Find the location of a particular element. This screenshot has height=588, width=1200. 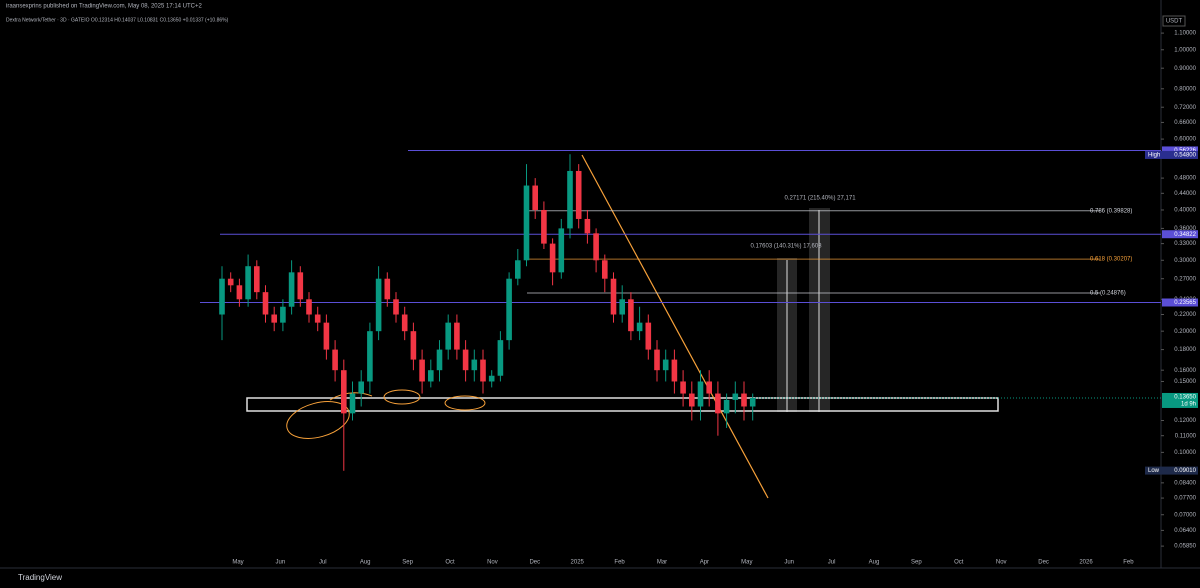

support-zone is located at coordinates (622, 404).